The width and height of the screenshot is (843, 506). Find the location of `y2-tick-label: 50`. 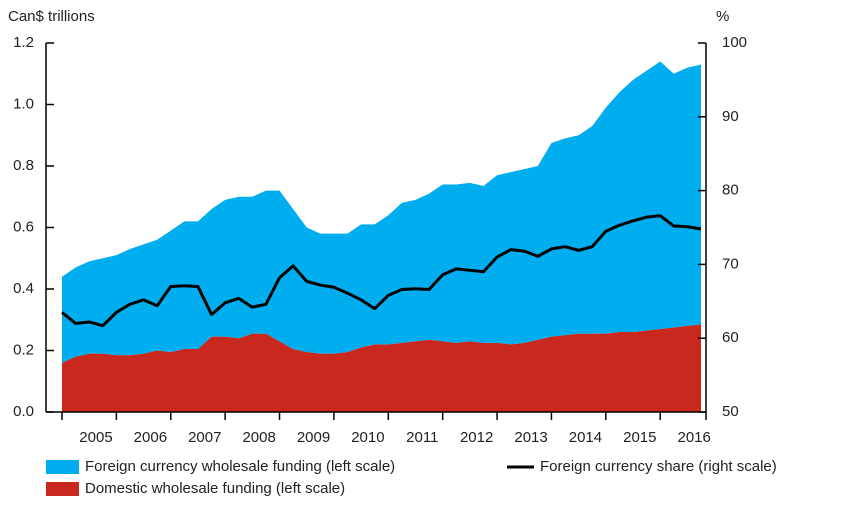

y2-tick-label: 50 is located at coordinates (730, 411).